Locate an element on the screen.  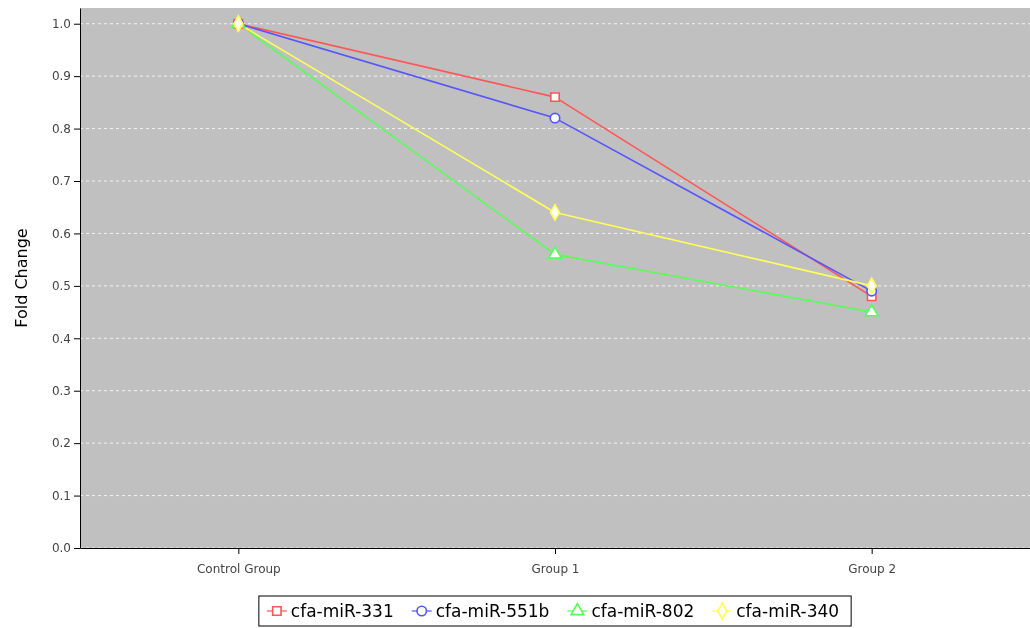
y-tick-label: 0.0 is located at coordinates (61, 548).